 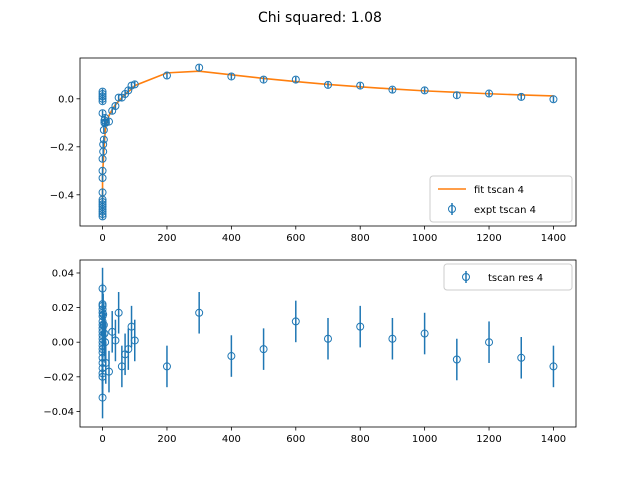 What do you see at coordinates (62, 195) in the screenshot?
I see `y-tick-label: −0.4` at bounding box center [62, 195].